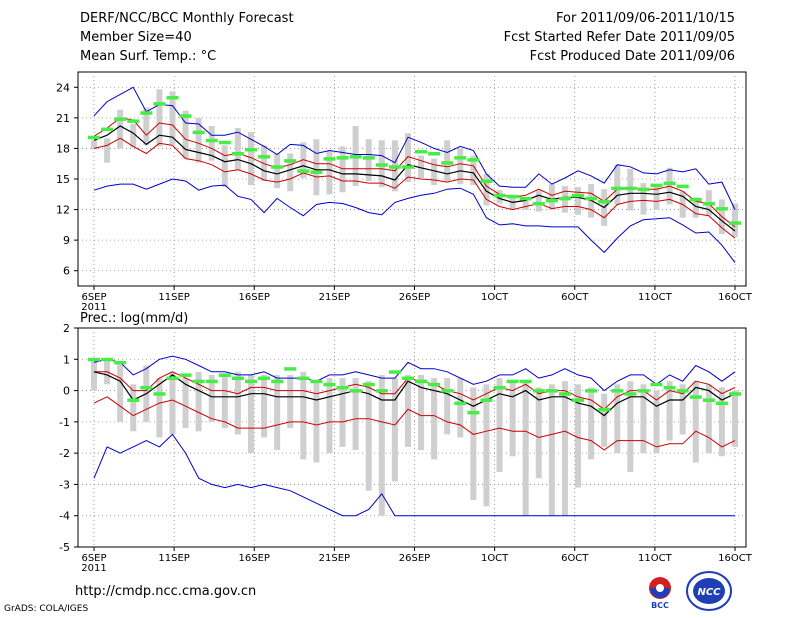  I want to click on x-tick-label: 16OCT, so click(735, 558).